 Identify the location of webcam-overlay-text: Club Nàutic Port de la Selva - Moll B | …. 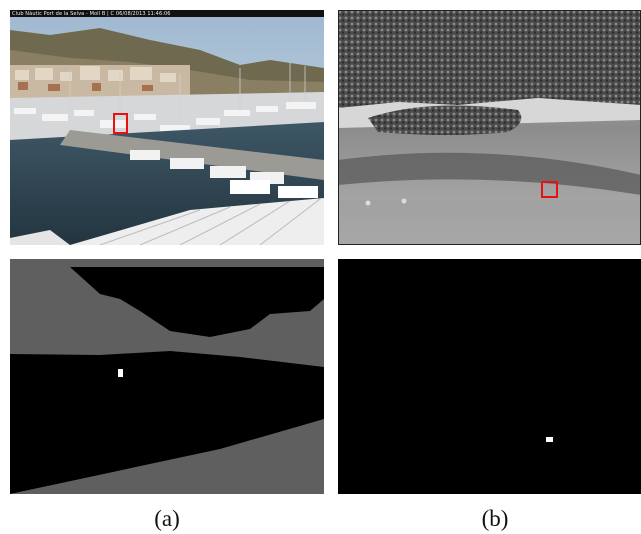
(91, 14).